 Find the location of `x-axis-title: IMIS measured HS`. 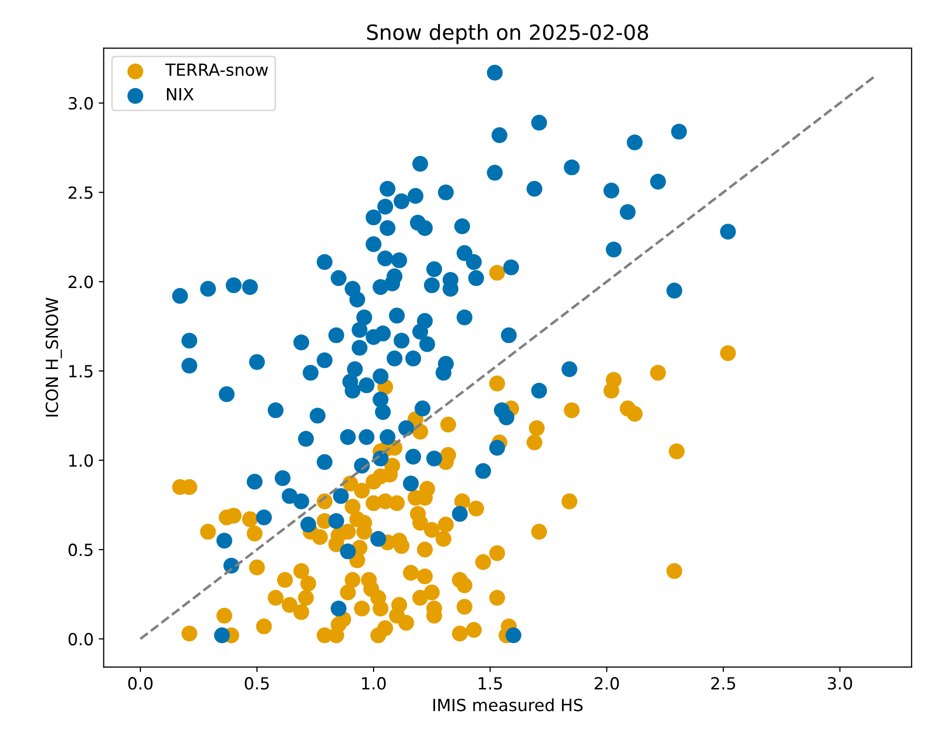

x-axis-title: IMIS measured HS is located at coordinates (508, 705).